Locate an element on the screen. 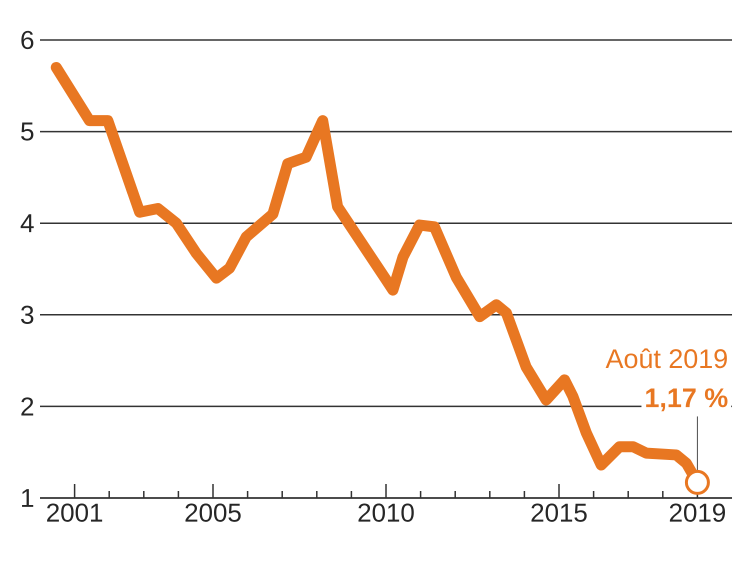 The image size is (744, 562). annotation: 1,17 % is located at coordinates (687, 400).